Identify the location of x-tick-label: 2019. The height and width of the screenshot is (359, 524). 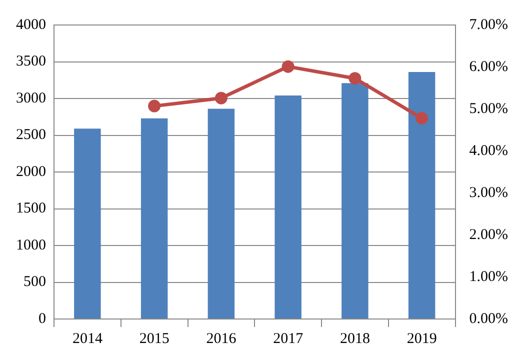
(421, 338).